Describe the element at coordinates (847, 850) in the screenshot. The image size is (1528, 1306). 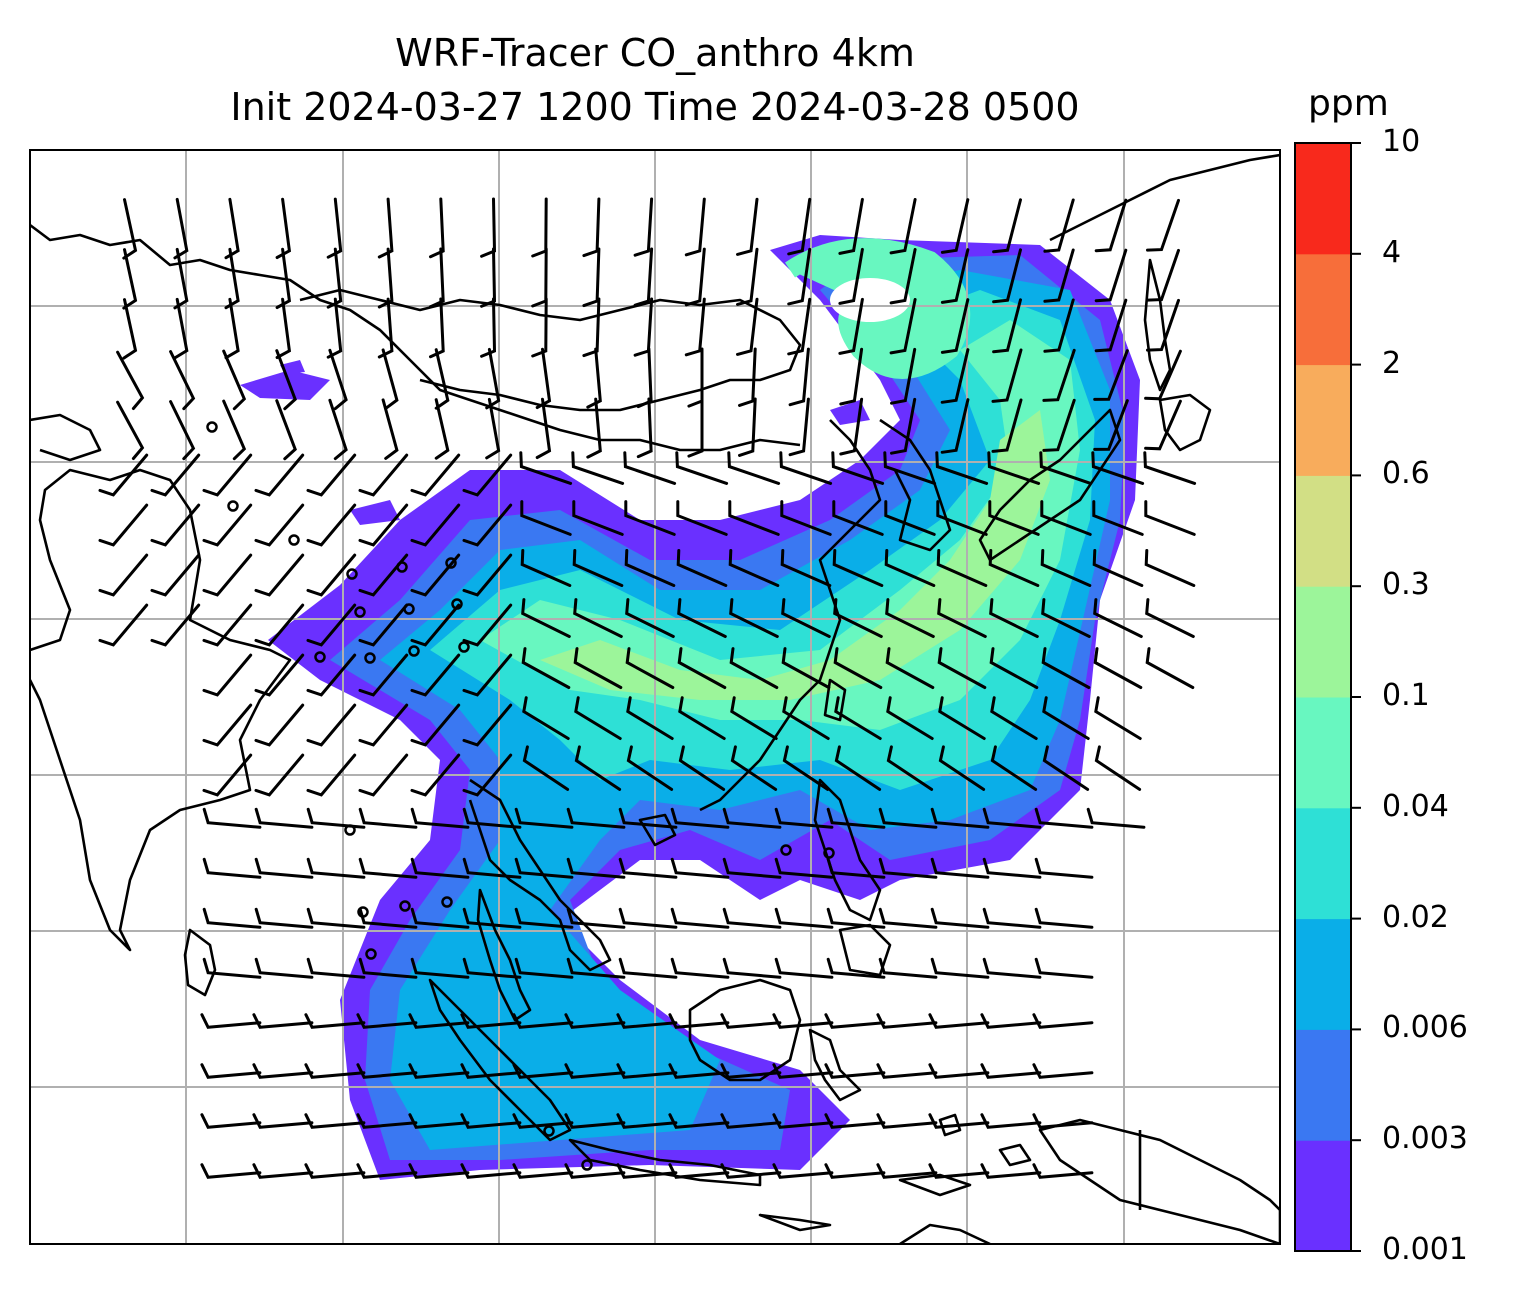
I see `coast-philippines` at that location.